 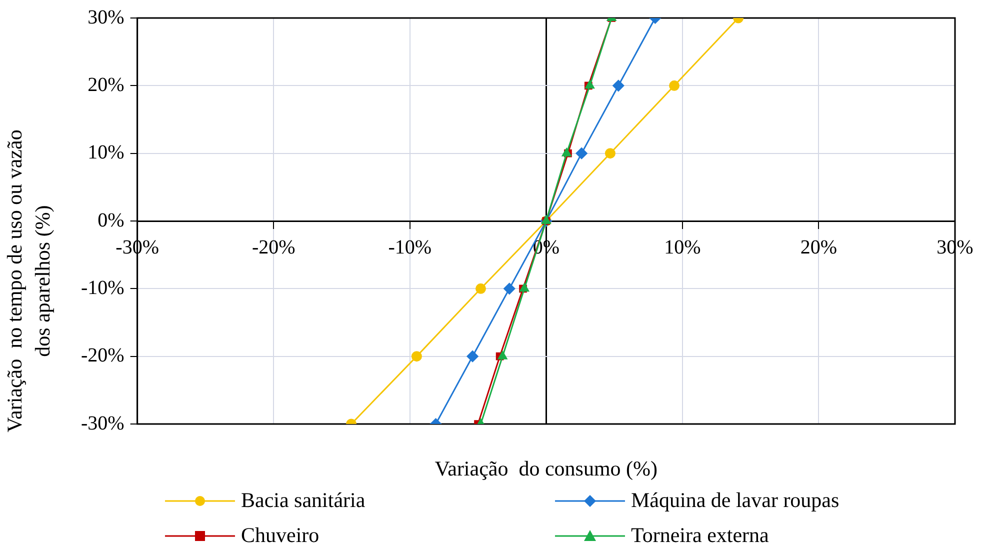 What do you see at coordinates (106, 85) in the screenshot?
I see `y-tick-label: 20%` at bounding box center [106, 85].